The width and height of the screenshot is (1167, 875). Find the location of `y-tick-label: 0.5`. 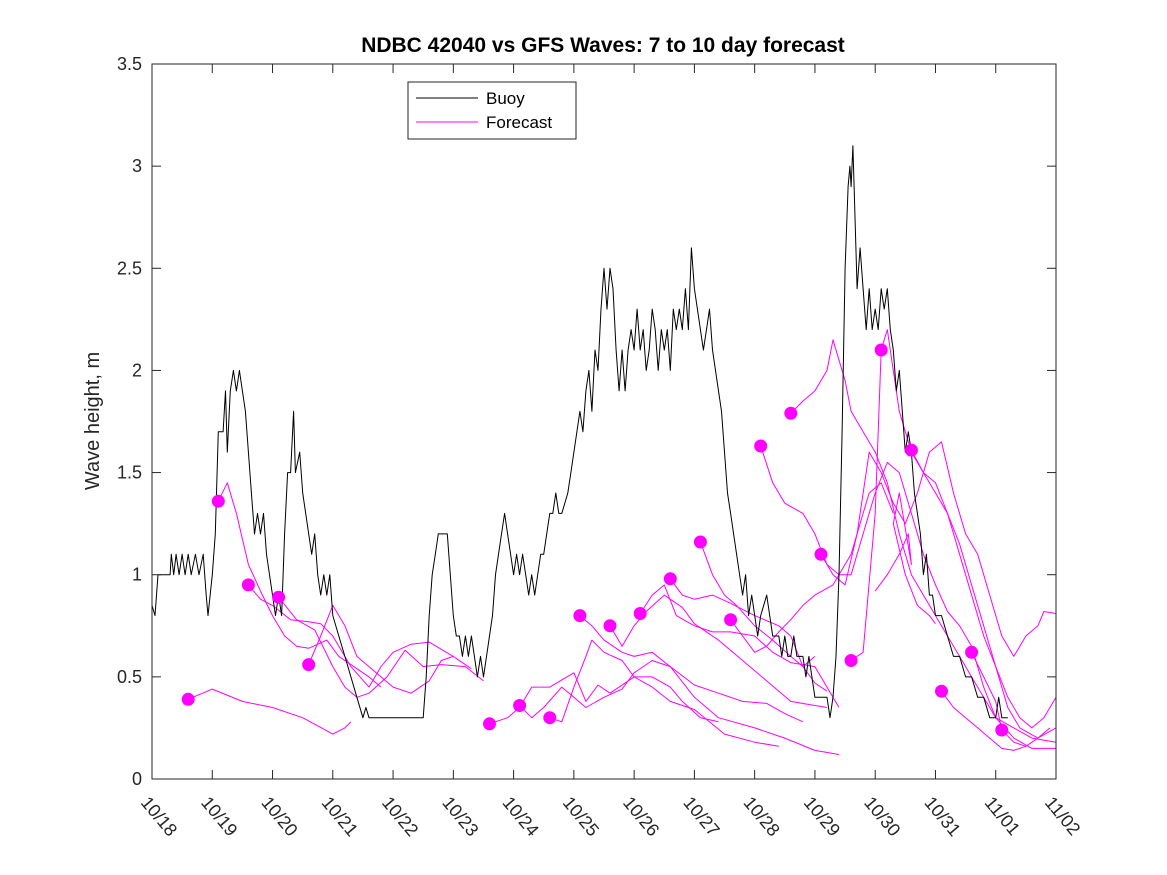

y-tick-label: 0.5 is located at coordinates (129, 677).